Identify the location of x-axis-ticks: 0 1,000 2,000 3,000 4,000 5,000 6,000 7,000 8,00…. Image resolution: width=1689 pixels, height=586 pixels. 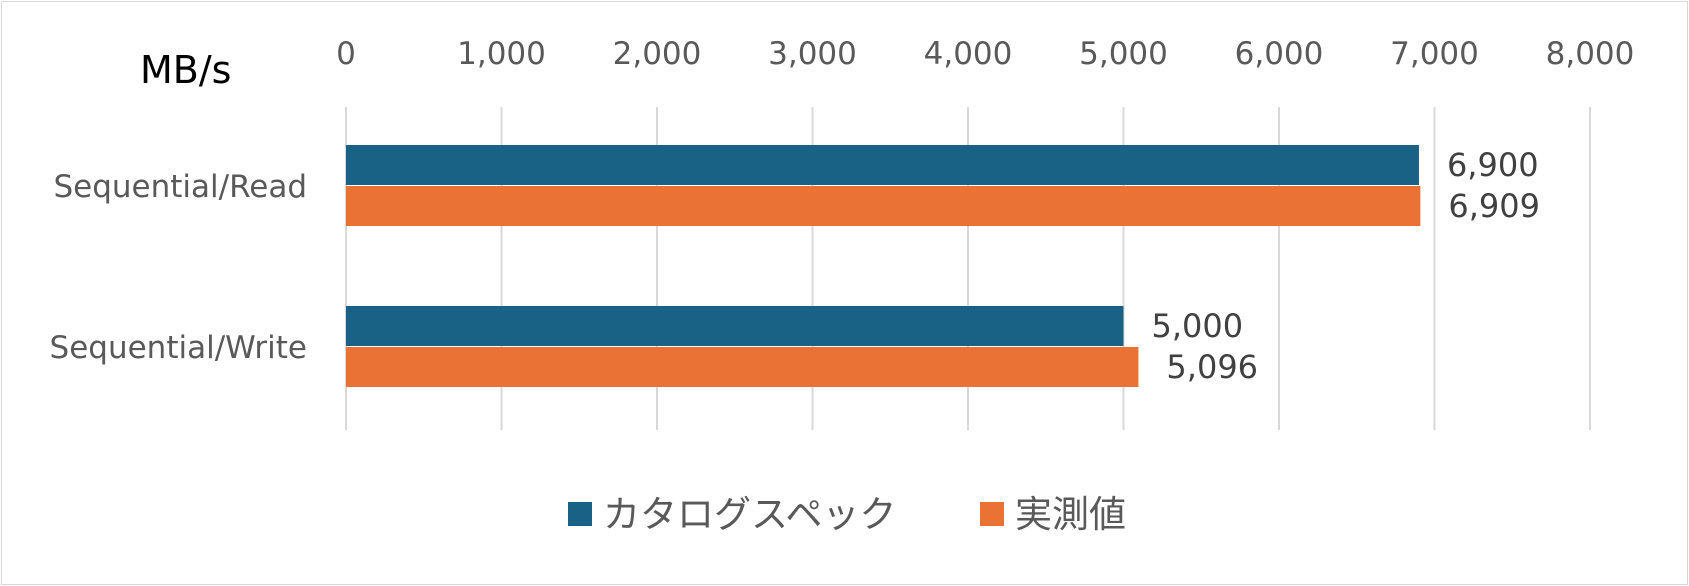
(985, 54).